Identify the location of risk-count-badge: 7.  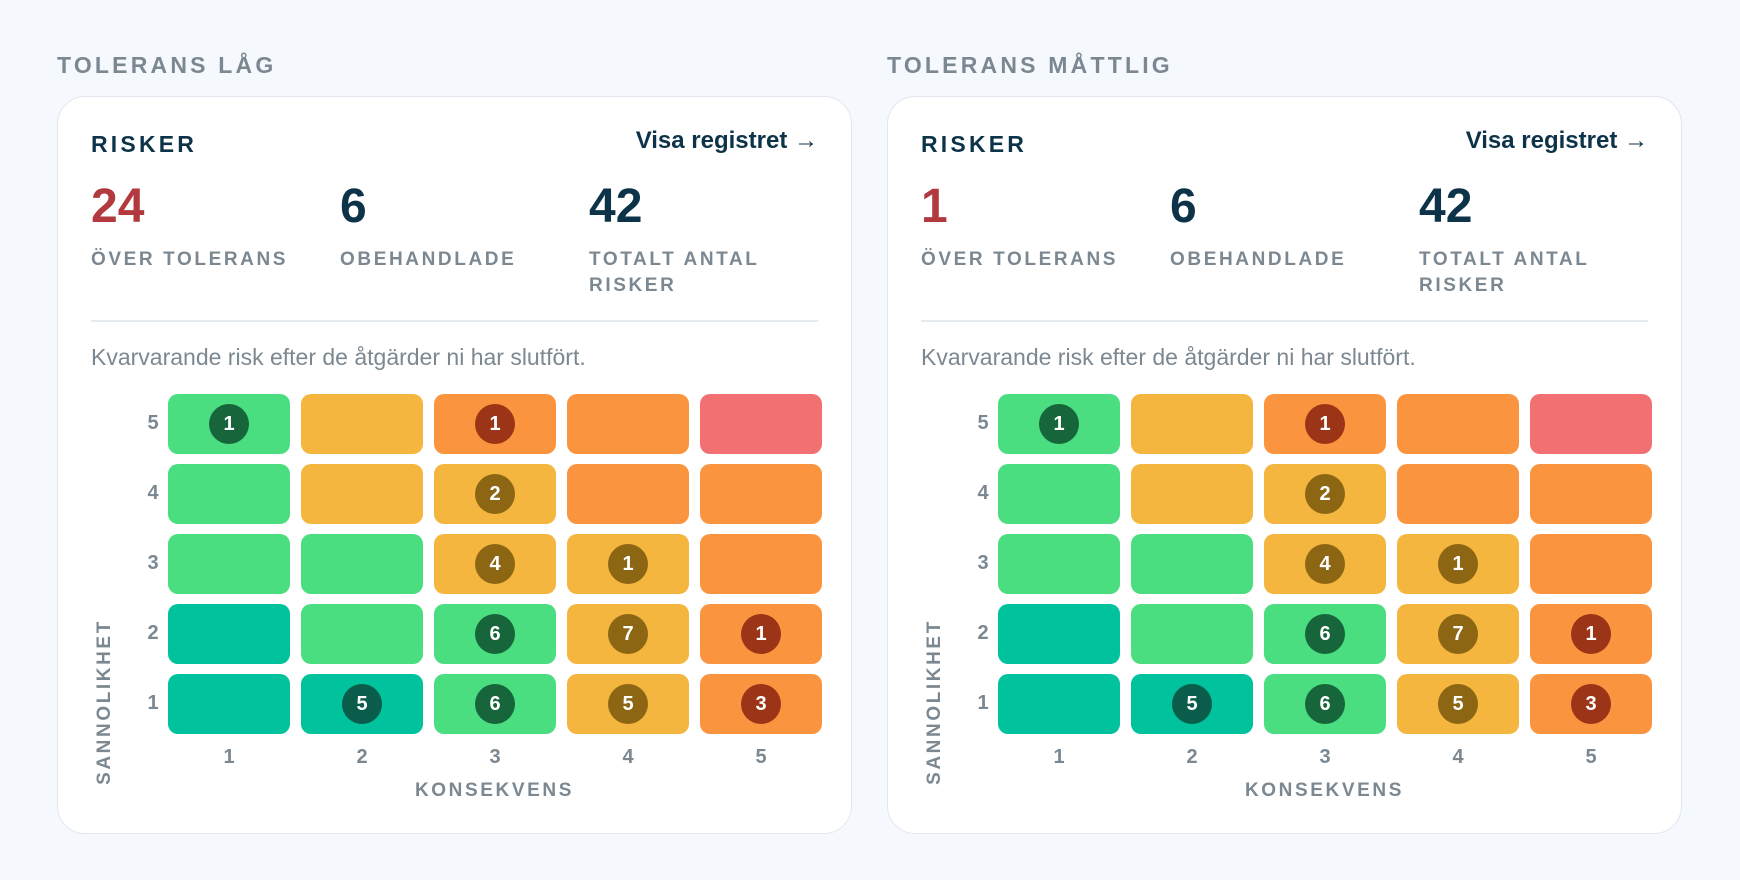
(1458, 634).